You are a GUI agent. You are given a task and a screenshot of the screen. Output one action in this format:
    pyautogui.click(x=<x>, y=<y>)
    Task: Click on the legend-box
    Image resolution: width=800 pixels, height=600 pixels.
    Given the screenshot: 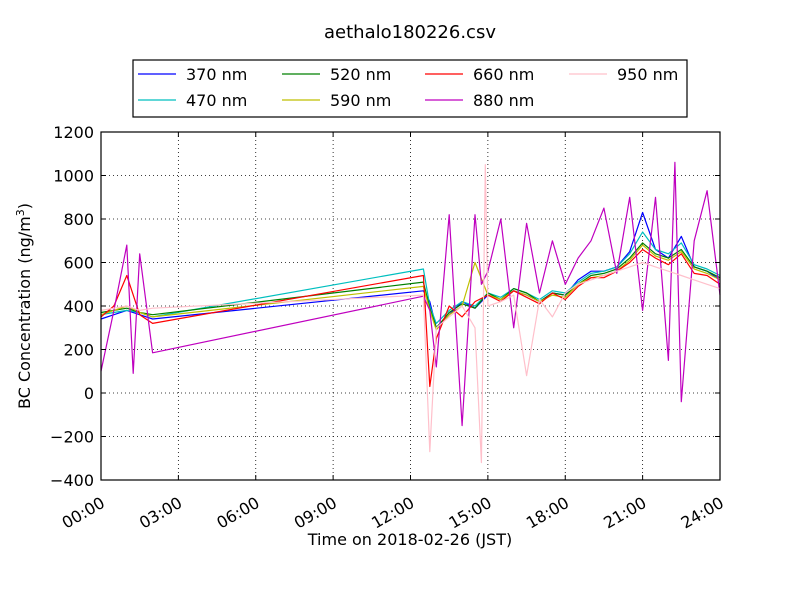 What is the action you would take?
    pyautogui.click(x=410, y=88)
    